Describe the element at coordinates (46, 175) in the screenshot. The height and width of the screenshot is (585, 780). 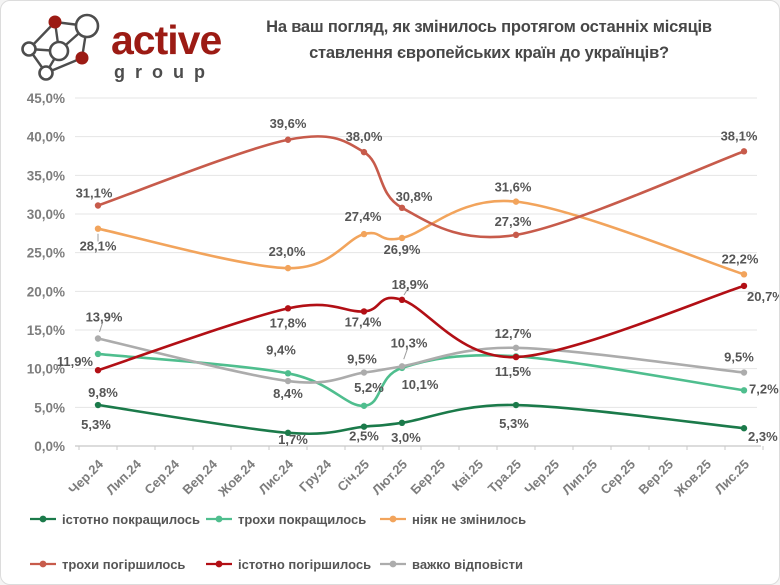
I see `y-tick-label: 35,0%` at that location.